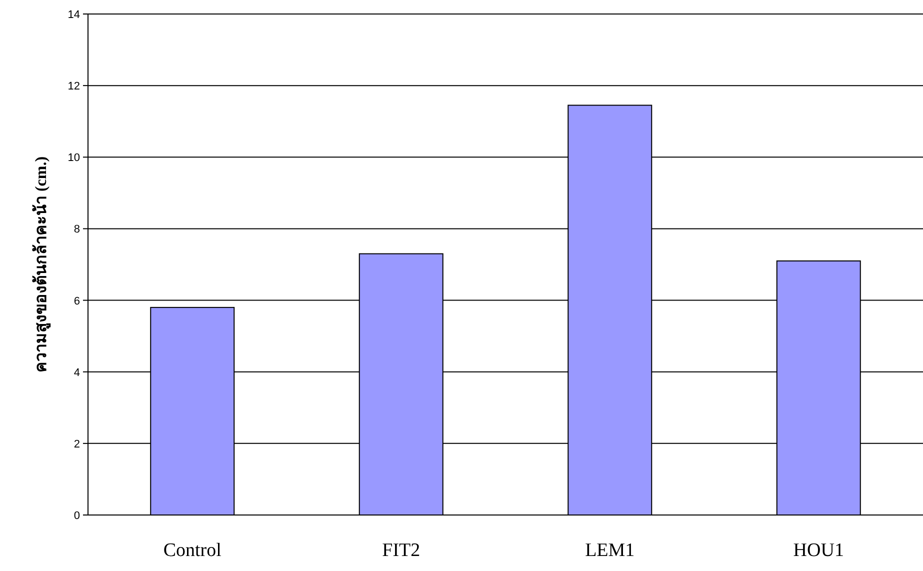 This screenshot has height=571, width=923. Describe the element at coordinates (74, 15) in the screenshot. I see `y-tick-label: 14` at that location.